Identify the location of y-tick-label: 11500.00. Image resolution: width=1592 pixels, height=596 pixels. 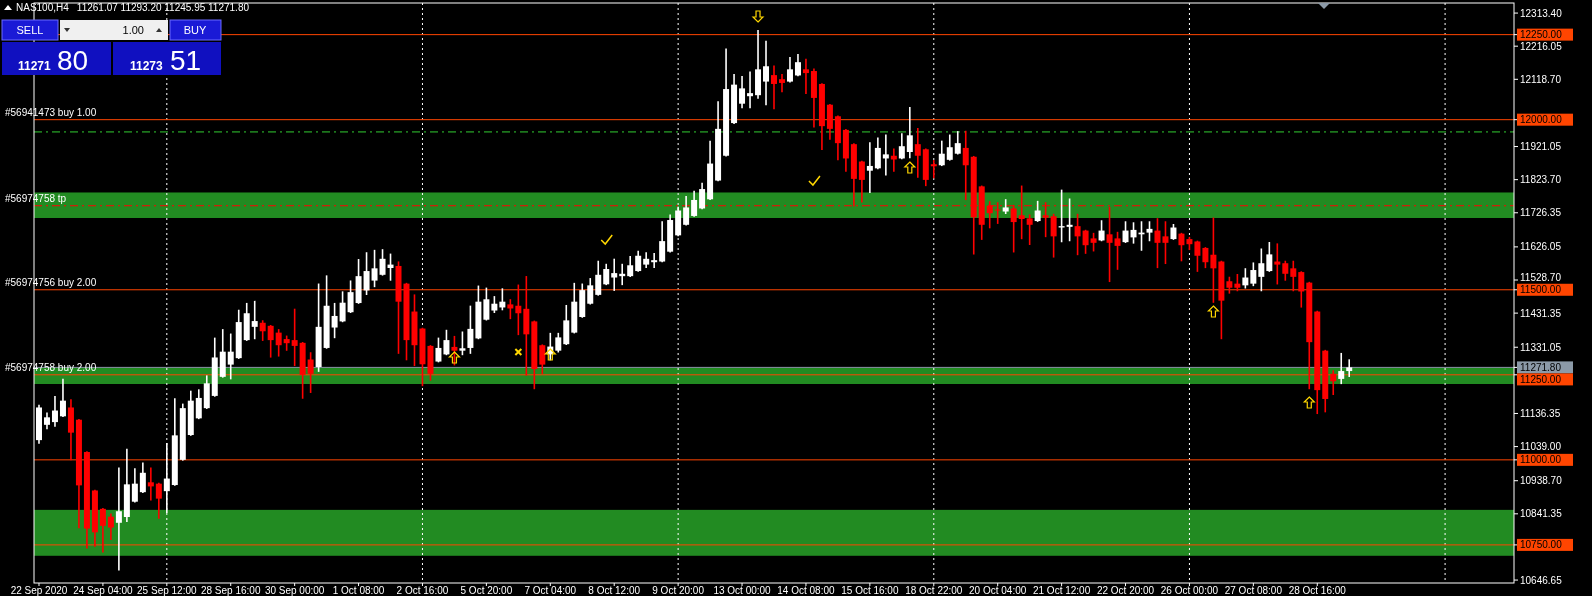
(1541, 290).